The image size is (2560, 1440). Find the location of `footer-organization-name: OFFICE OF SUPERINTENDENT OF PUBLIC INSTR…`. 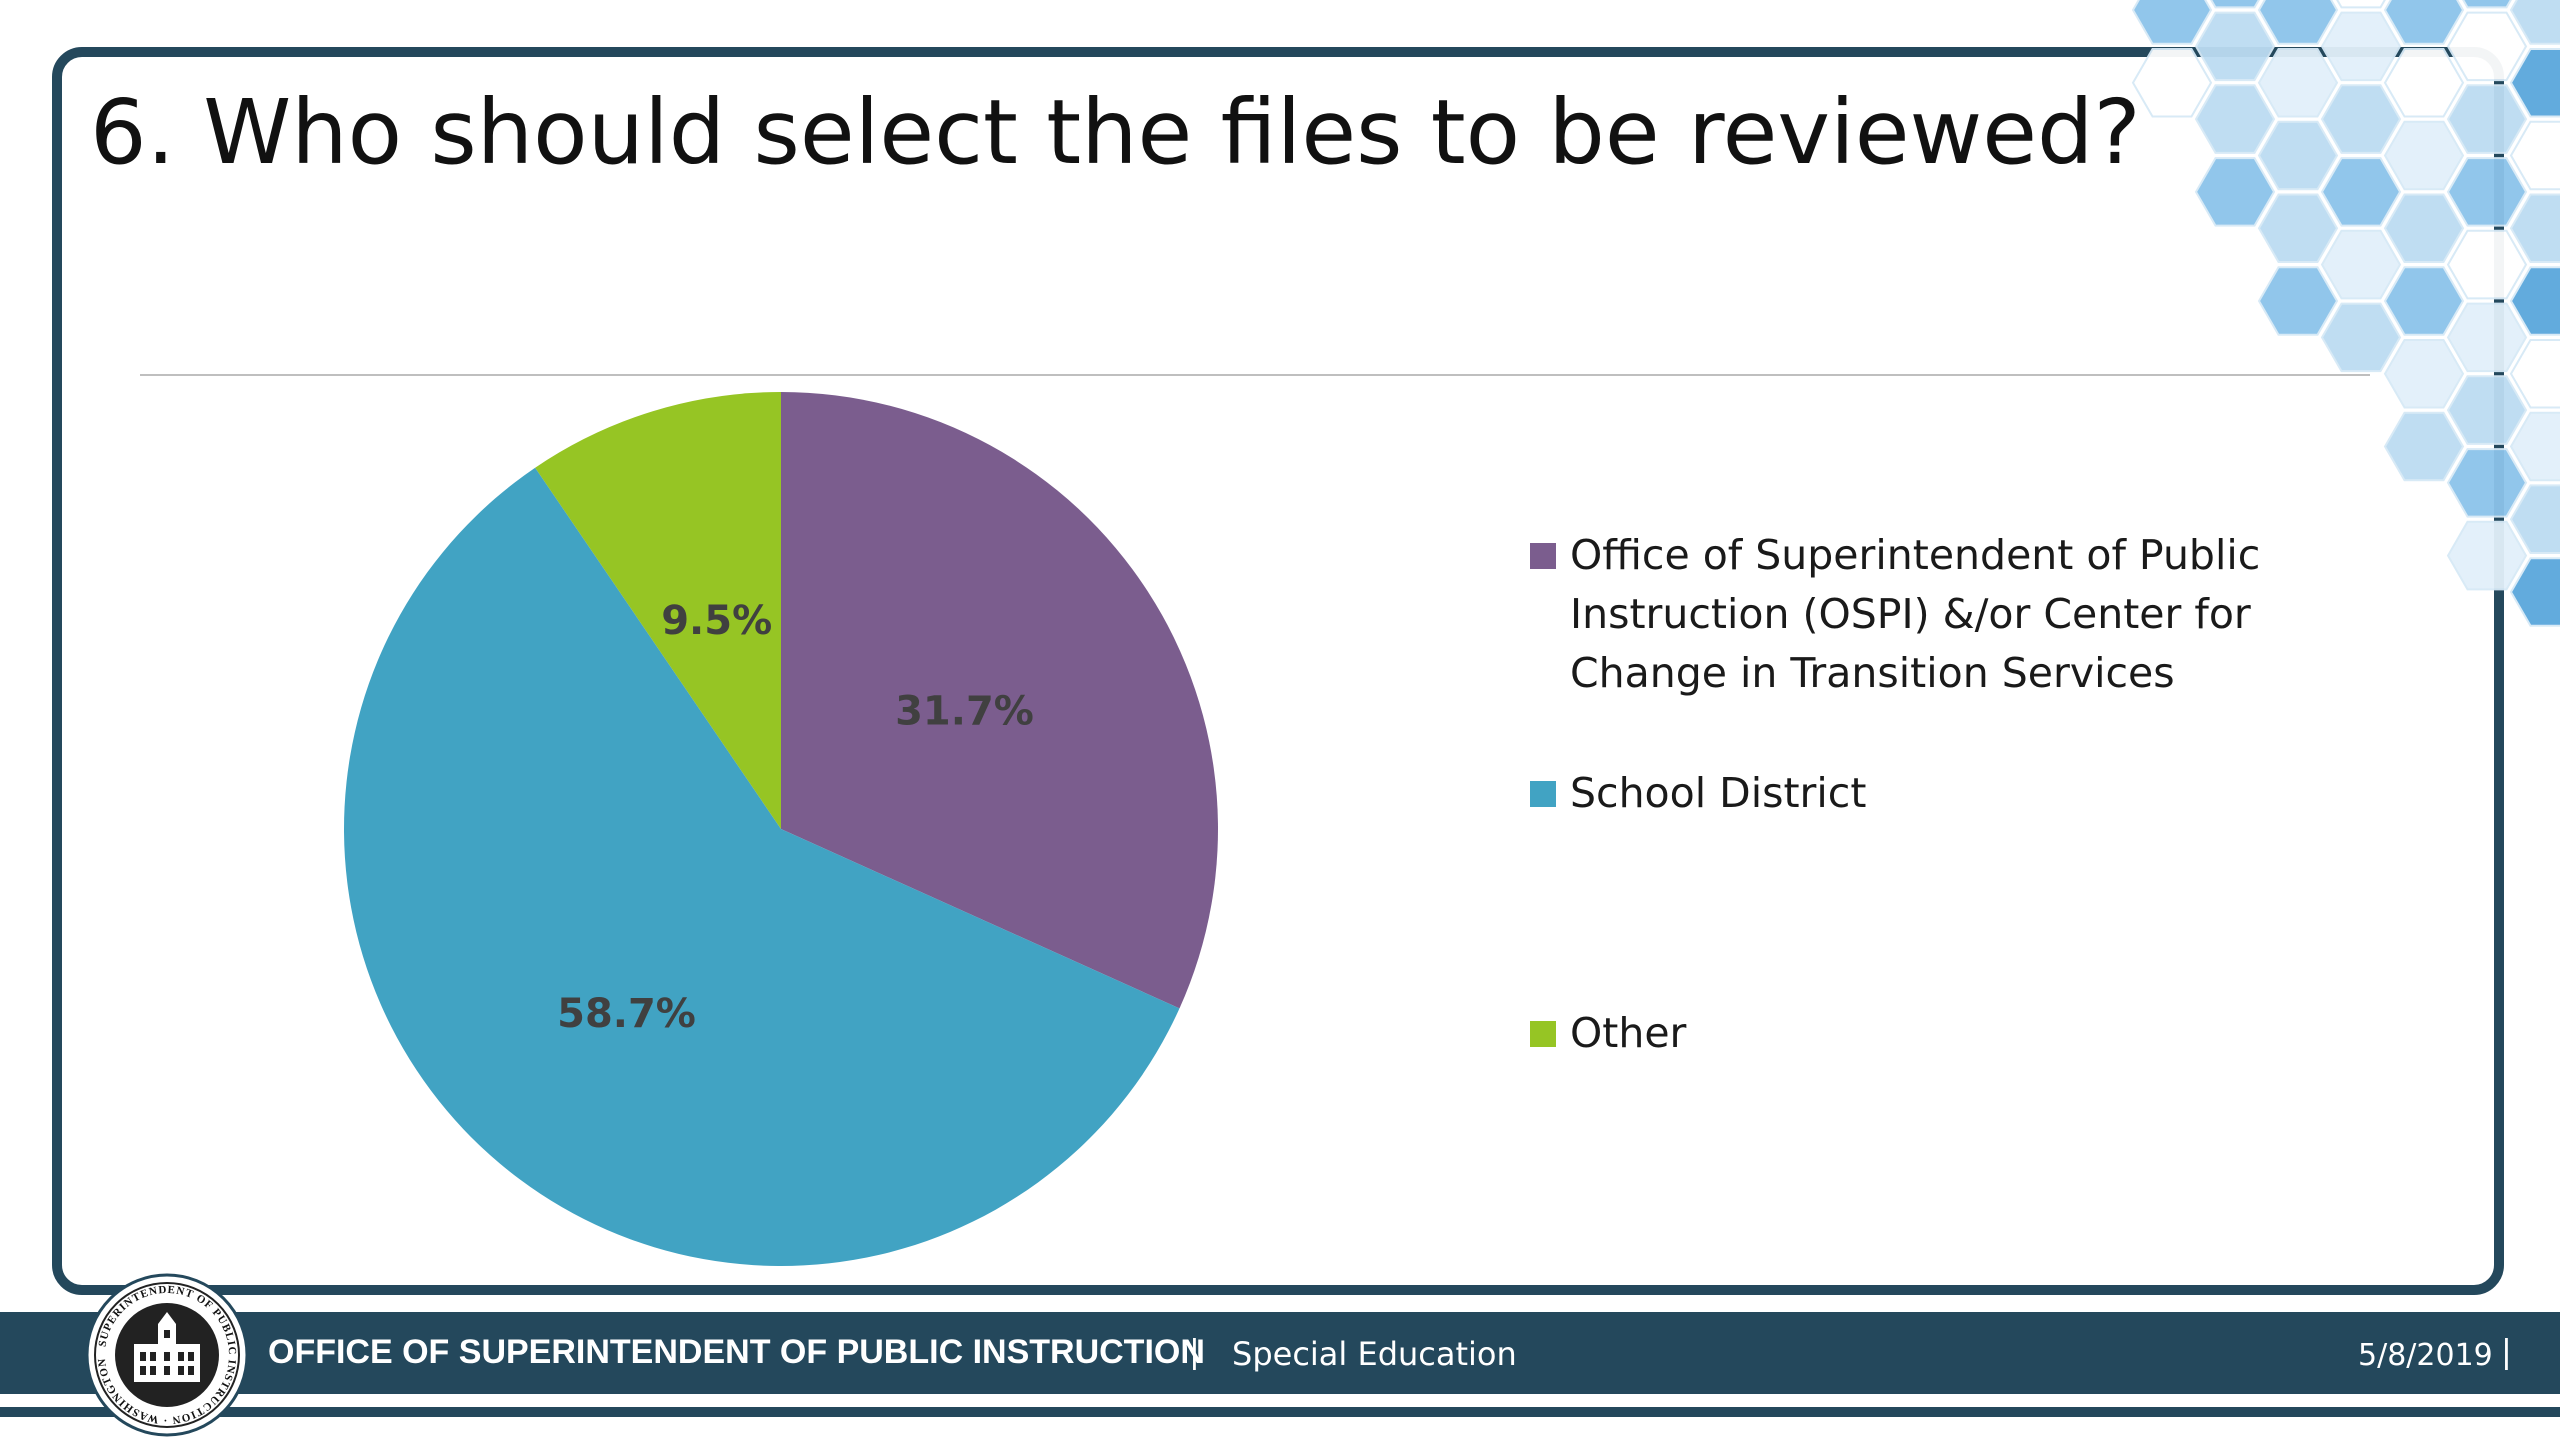

footer-organization-name: OFFICE OF SUPERINTENDENT OF PUBLIC INSTR… is located at coordinates (736, 1352).